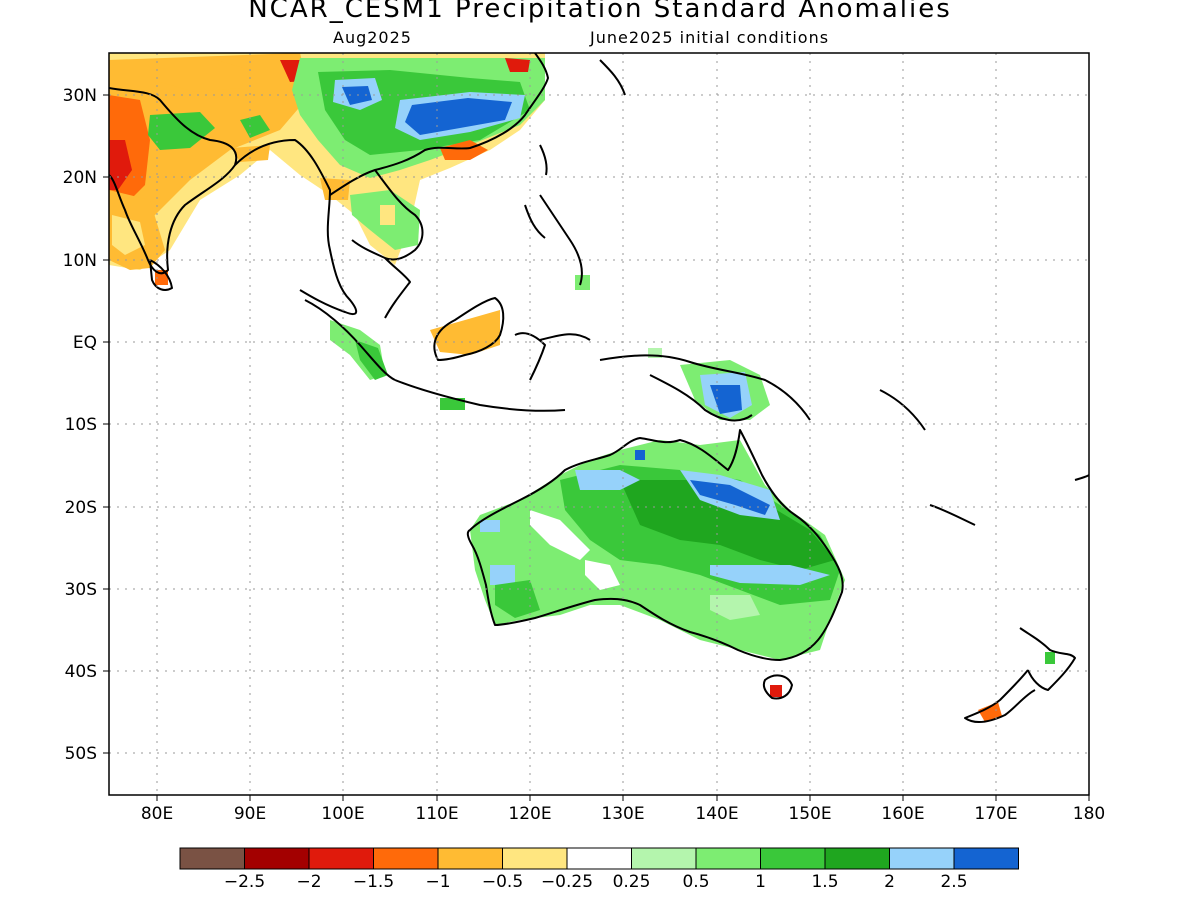 The width and height of the screenshot is (1200, 900). Describe the element at coordinates (327, 161) in the screenshot. I see `asia-anomalies` at that location.